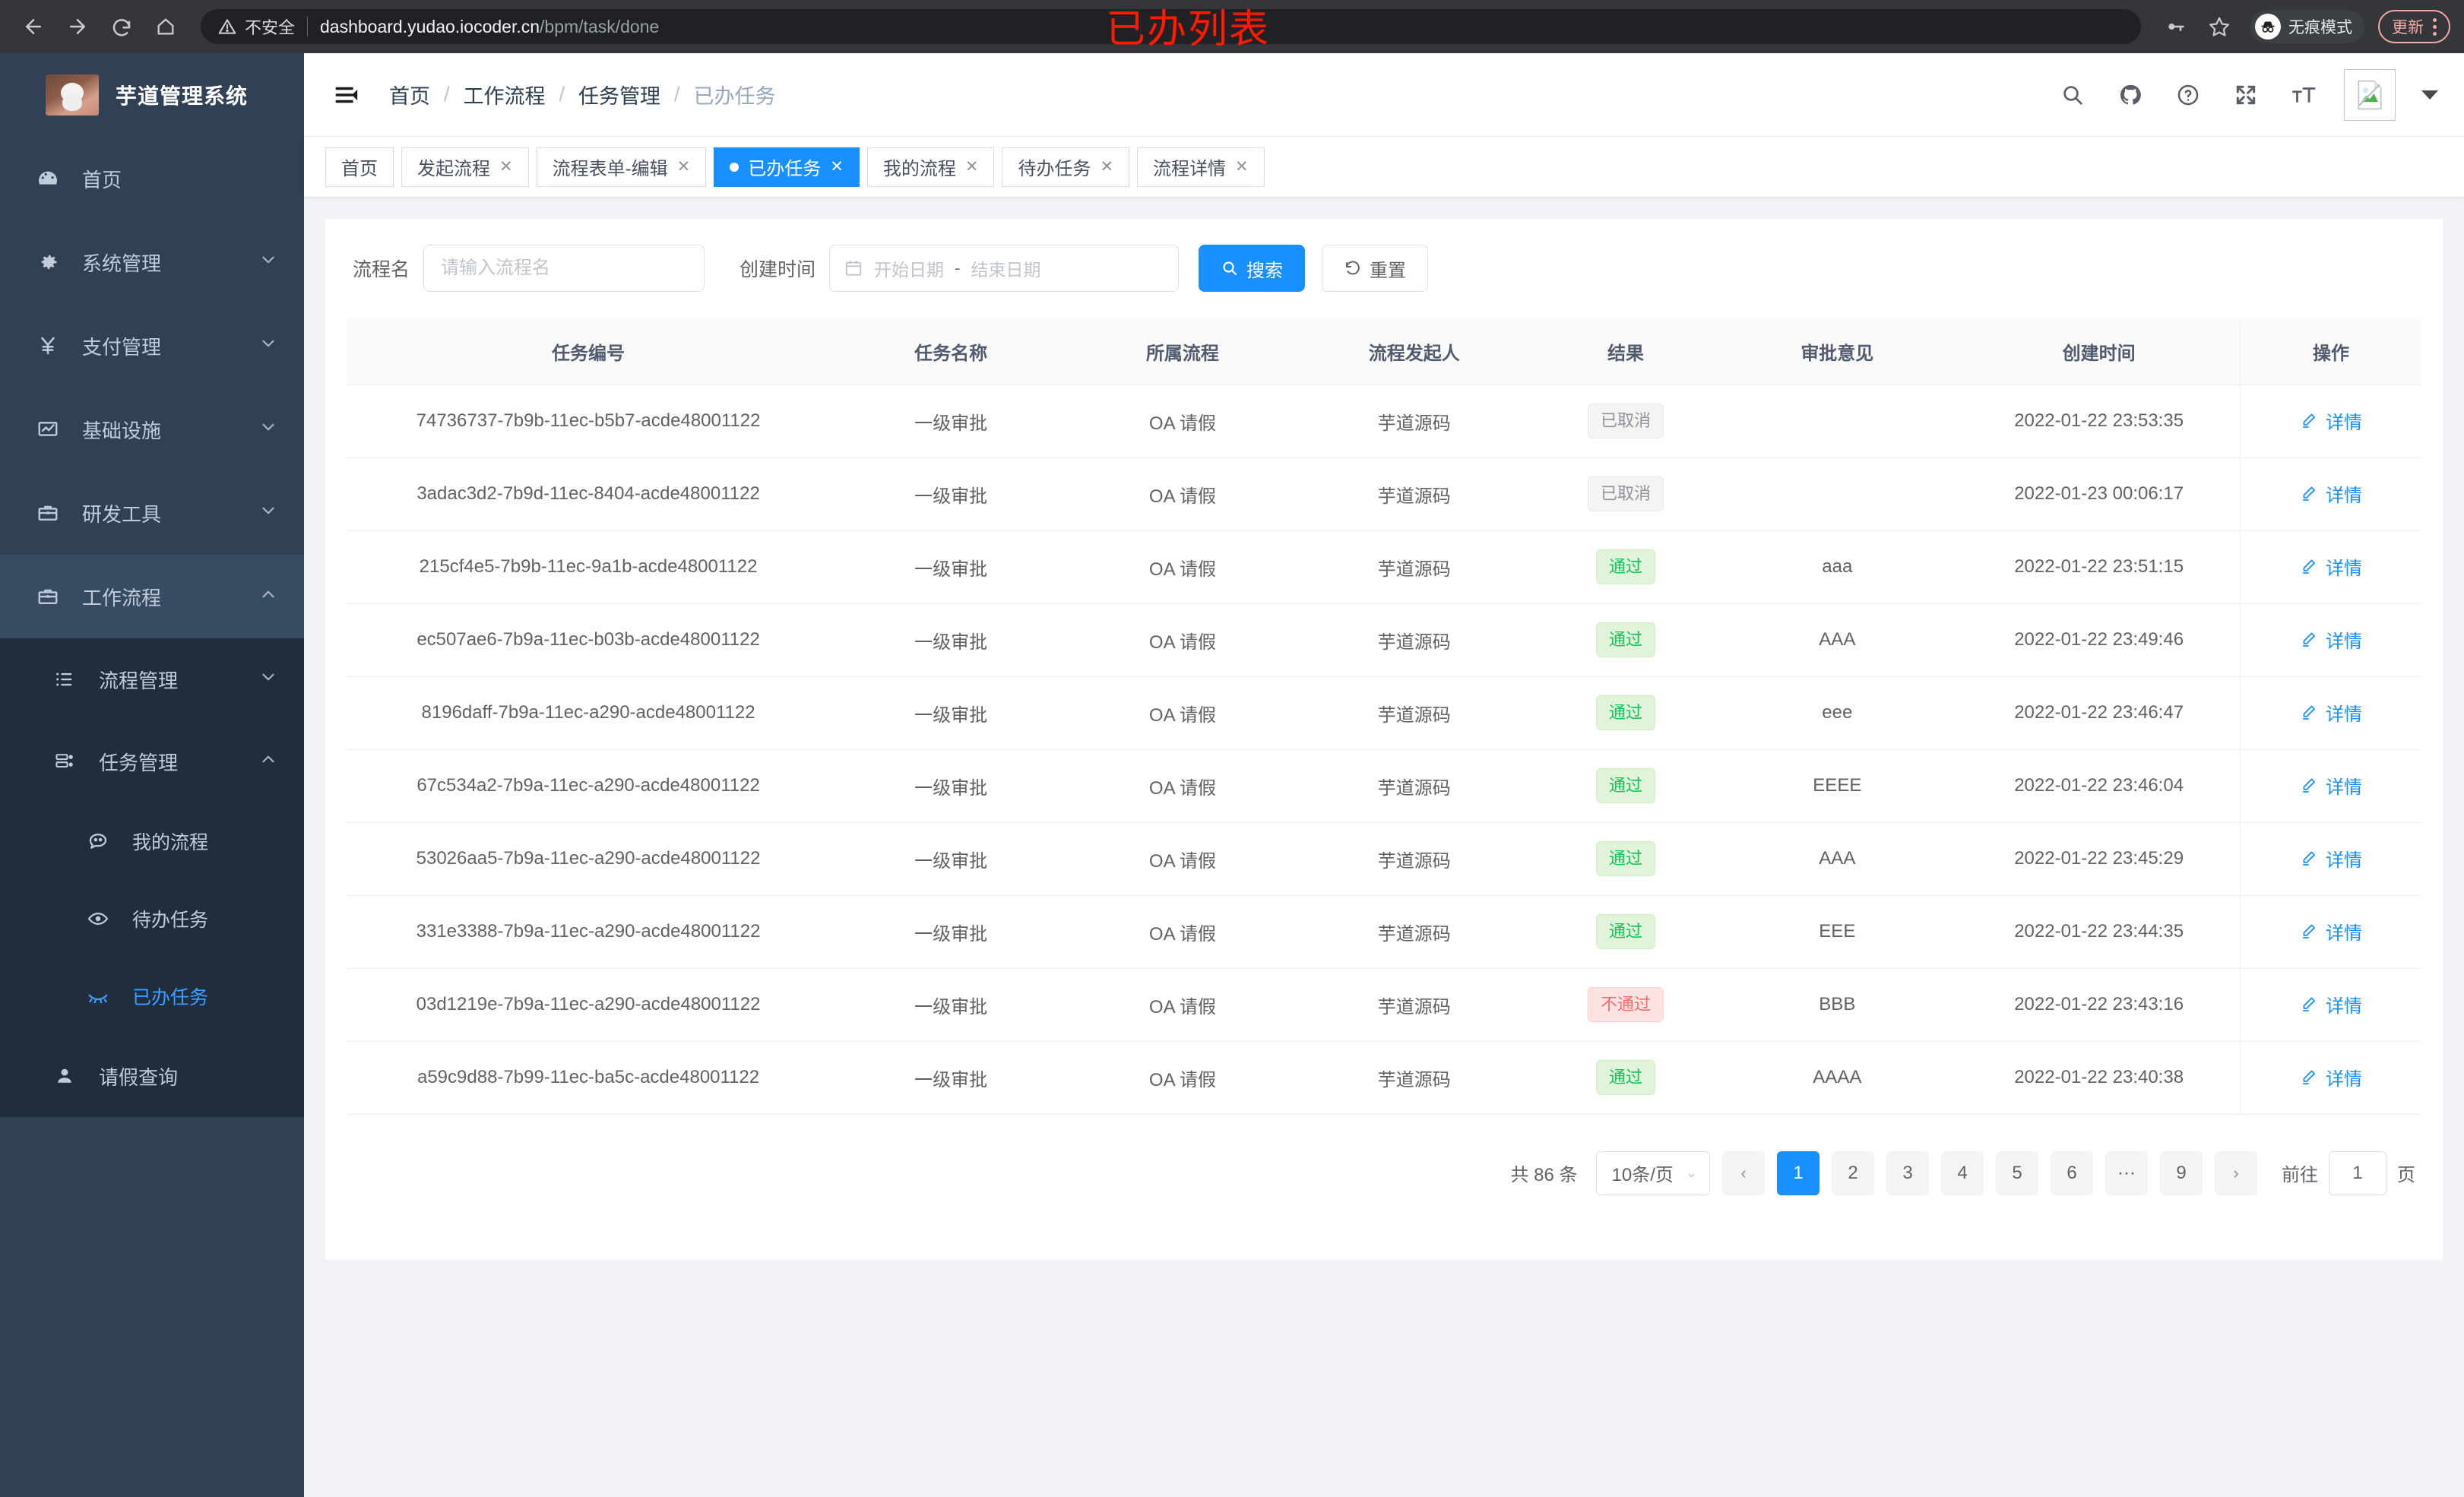 This screenshot has width=2464, height=1497. What do you see at coordinates (2300, 1175) in the screenshot?
I see `page-jump-label: 前往` at bounding box center [2300, 1175].